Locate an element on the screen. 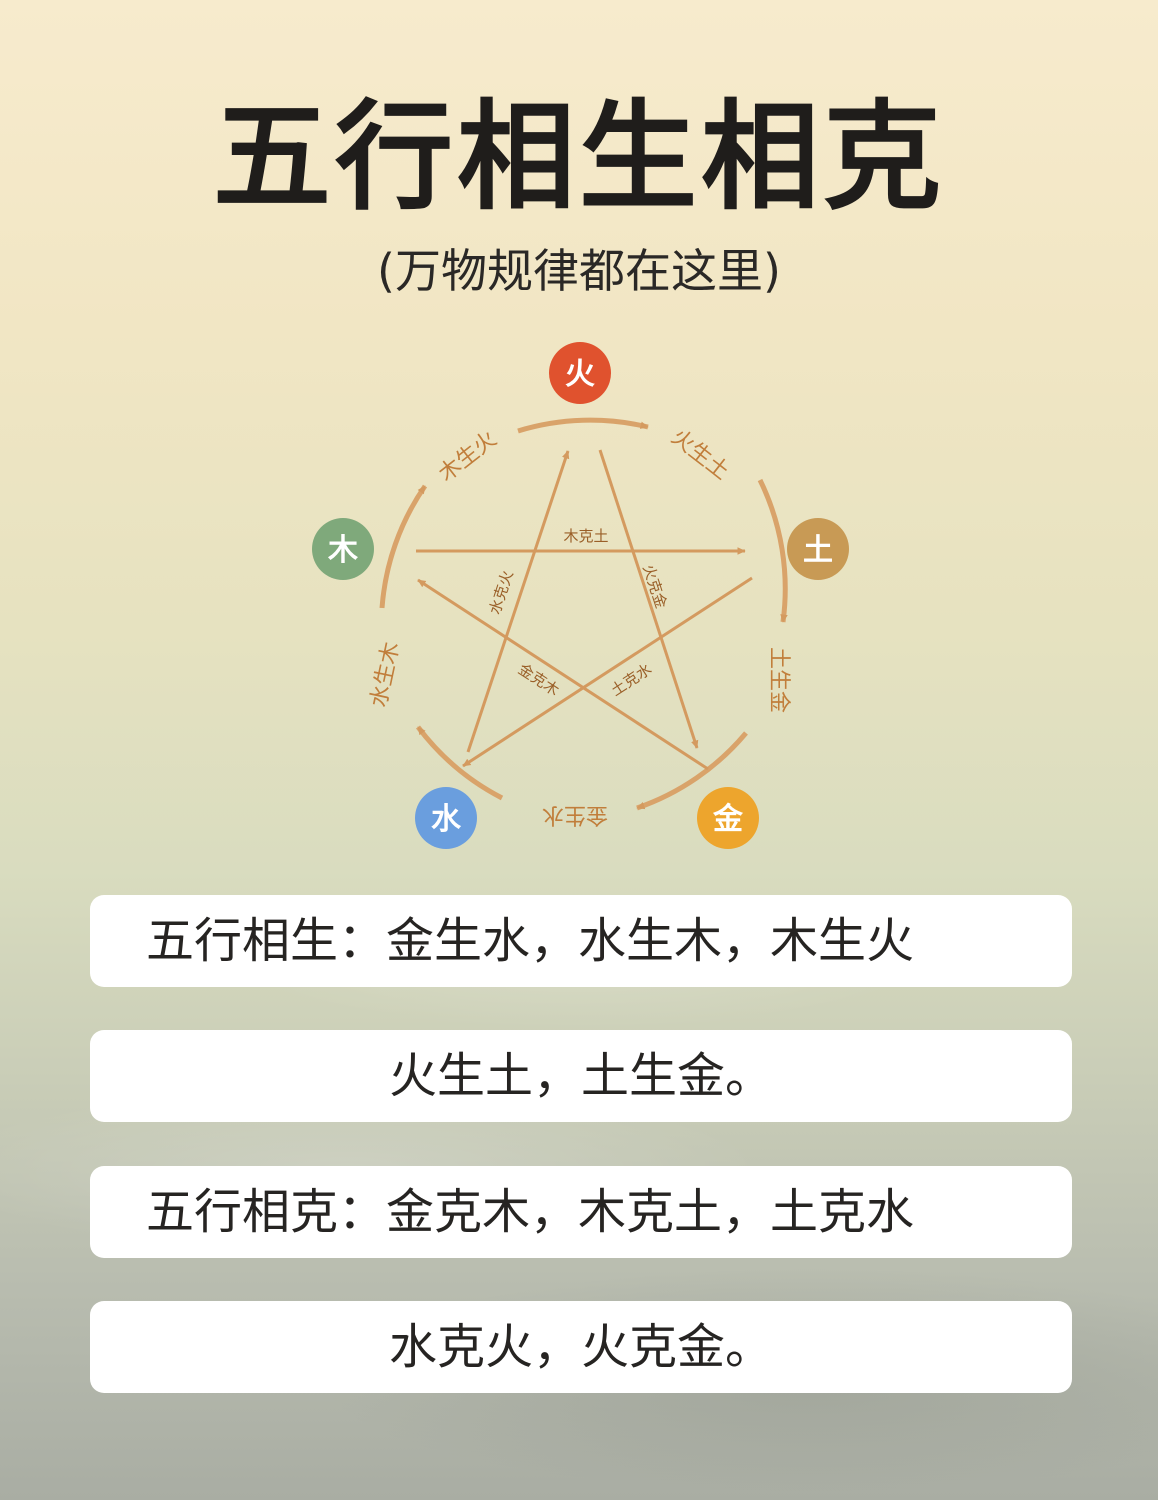  label-metal-water: 金生水 is located at coordinates (575, 814).